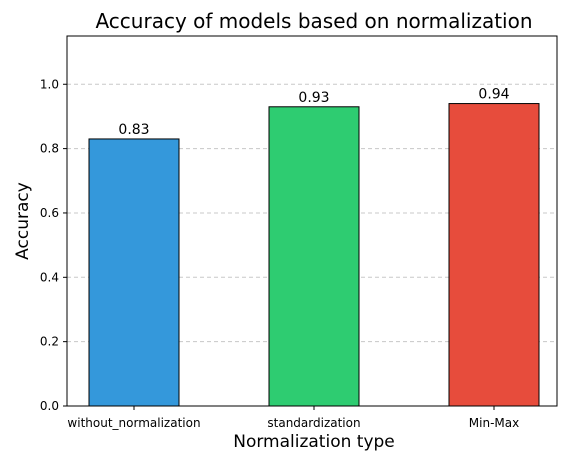  What do you see at coordinates (49, 84) in the screenshot?
I see `y-tick-label: 1.0` at bounding box center [49, 84].